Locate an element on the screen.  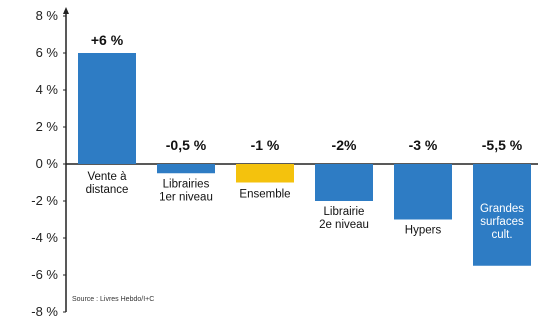
category-label: Librairies is located at coordinates (186, 184).